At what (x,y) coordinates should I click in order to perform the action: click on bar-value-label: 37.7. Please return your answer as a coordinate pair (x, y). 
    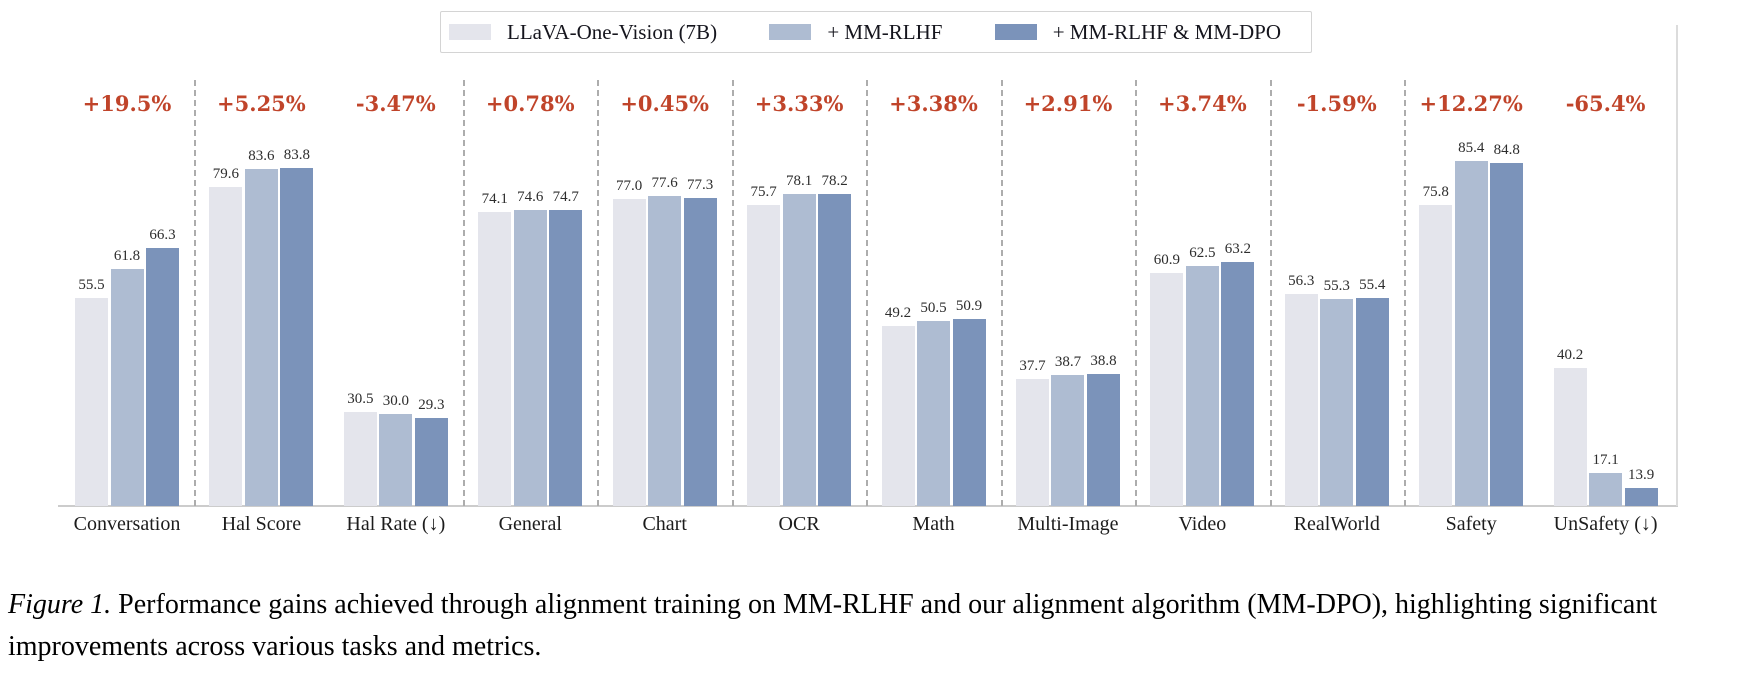
    Looking at the image, I should click on (1032, 366).